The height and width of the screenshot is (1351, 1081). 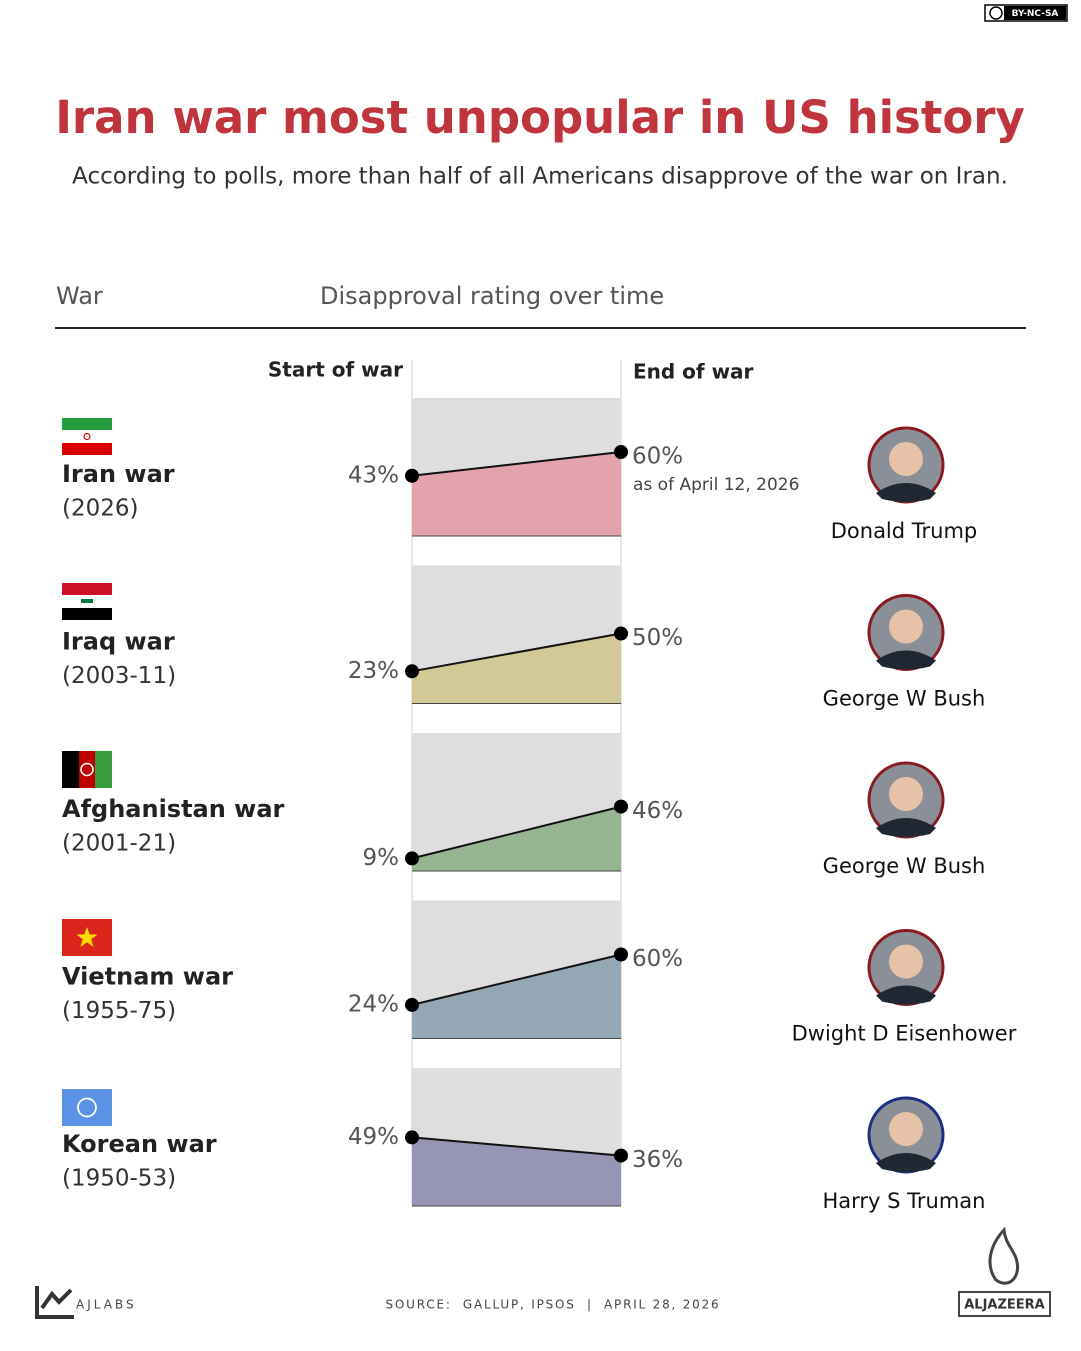 I want to click on president: Harry S Truman, so click(x=904, y=1201).